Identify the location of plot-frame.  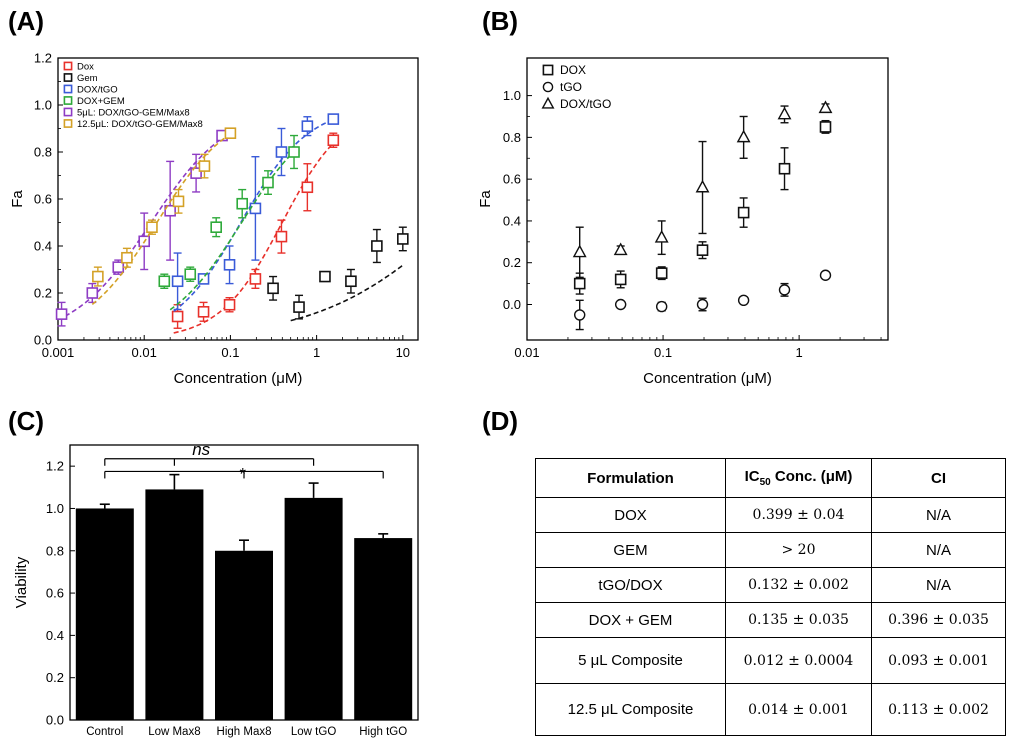
(707, 199).